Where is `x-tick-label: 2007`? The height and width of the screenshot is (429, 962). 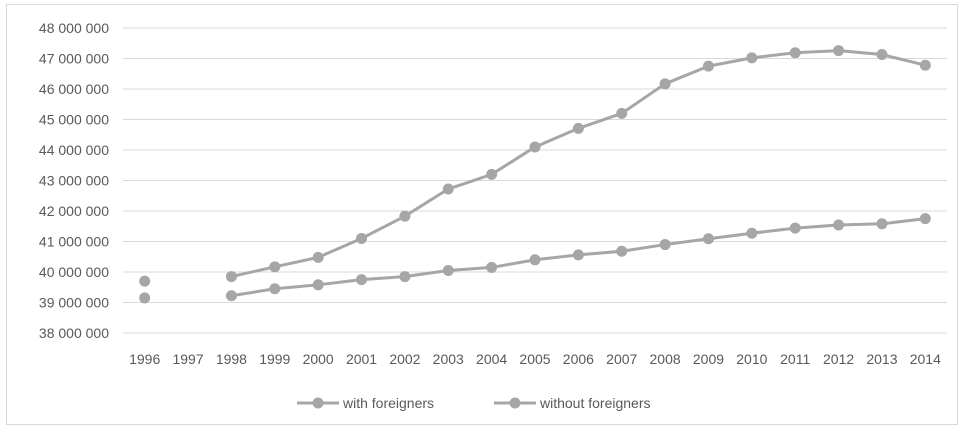
x-tick-label: 2007 is located at coordinates (621, 359).